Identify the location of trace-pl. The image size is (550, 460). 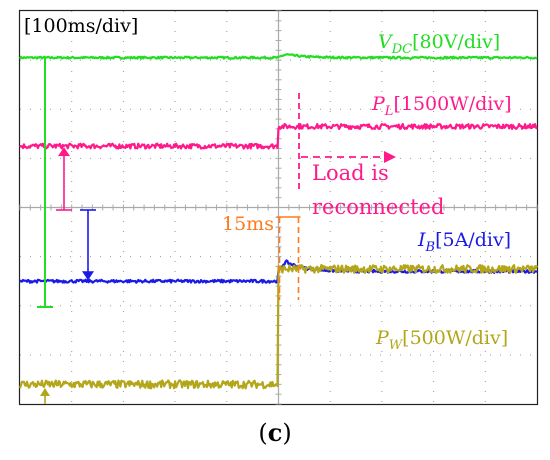
(278, 136).